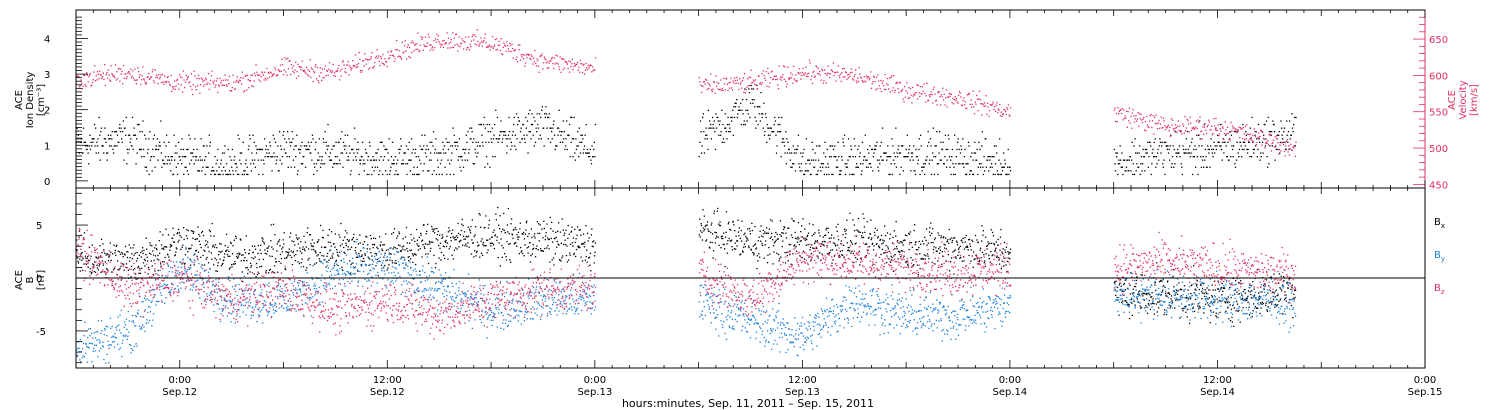  Describe the element at coordinates (47, 39) in the screenshot. I see `top-left-tick-label: 4` at that location.